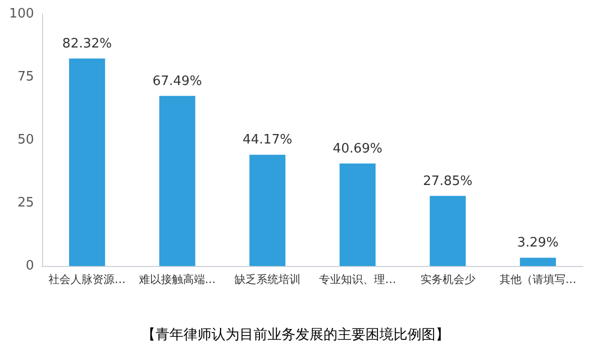  Describe the element at coordinates (25, 140) in the screenshot. I see `y-tick-label: 50` at that location.